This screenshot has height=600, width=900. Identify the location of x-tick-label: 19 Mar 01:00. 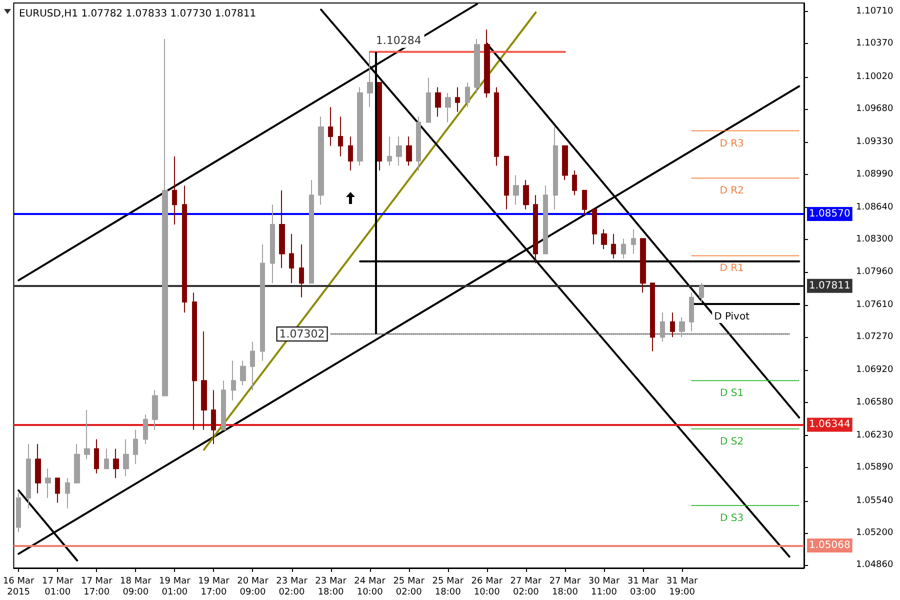
(175, 587).